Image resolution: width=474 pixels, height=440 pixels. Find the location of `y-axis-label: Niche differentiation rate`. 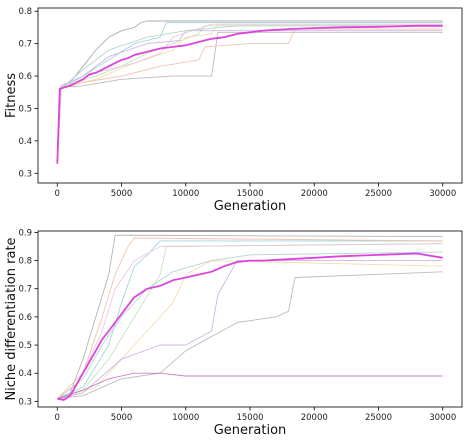

y-axis-label: Niche differentiation rate is located at coordinates (11, 318).